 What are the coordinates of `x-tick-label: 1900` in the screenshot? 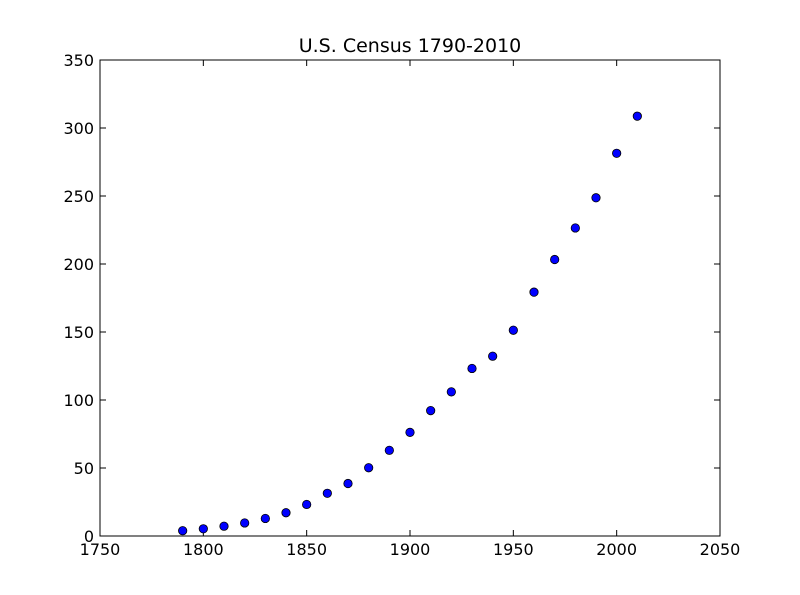 It's located at (410, 549).